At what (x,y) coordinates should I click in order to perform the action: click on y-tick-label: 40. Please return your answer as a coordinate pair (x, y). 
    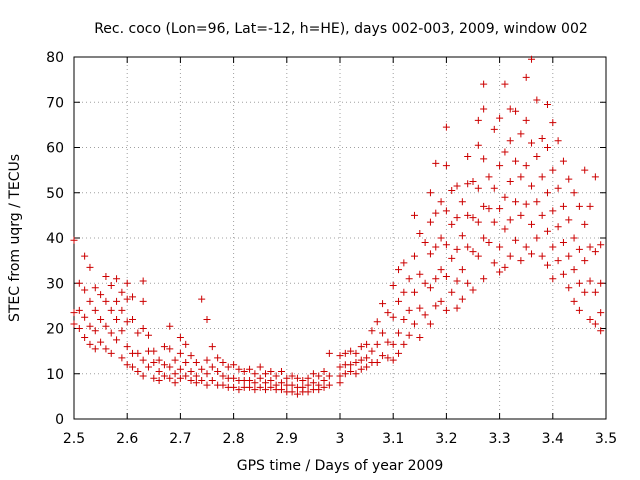
    Looking at the image, I should click on (55, 239).